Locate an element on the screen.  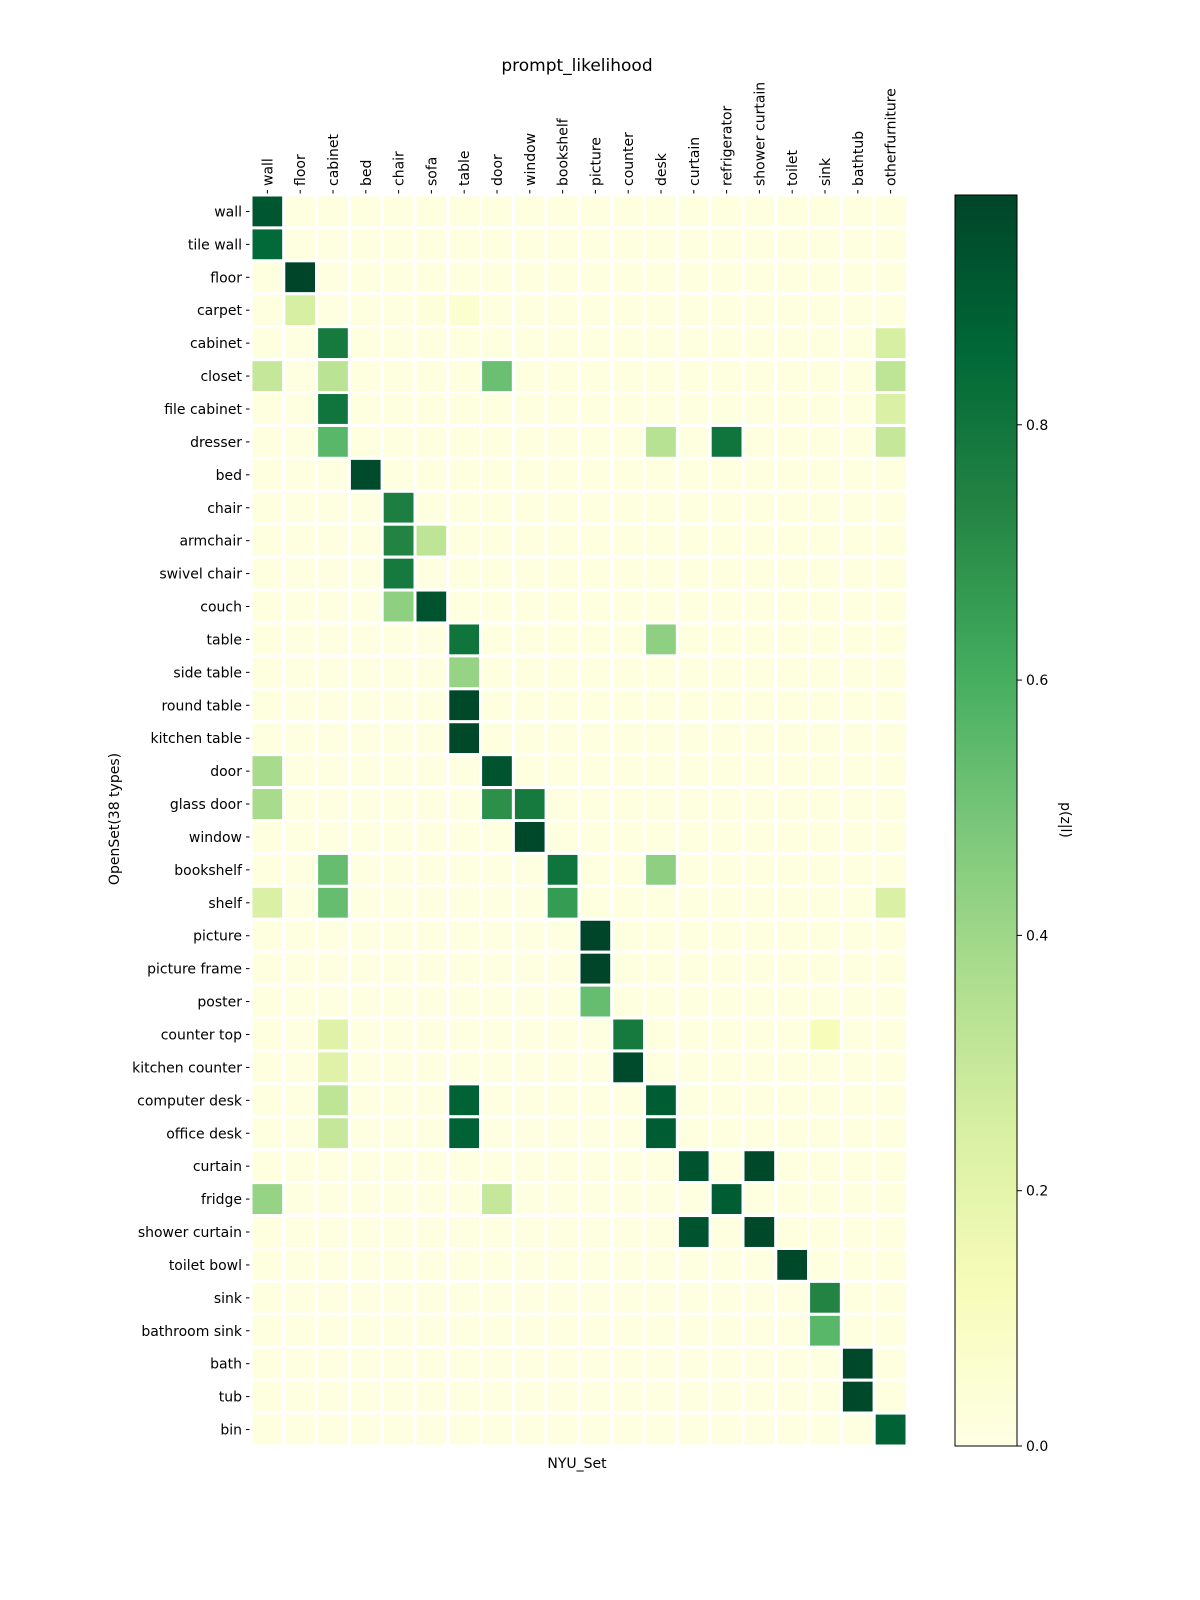
x-tick-label: refrigerator is located at coordinates (728, 145).